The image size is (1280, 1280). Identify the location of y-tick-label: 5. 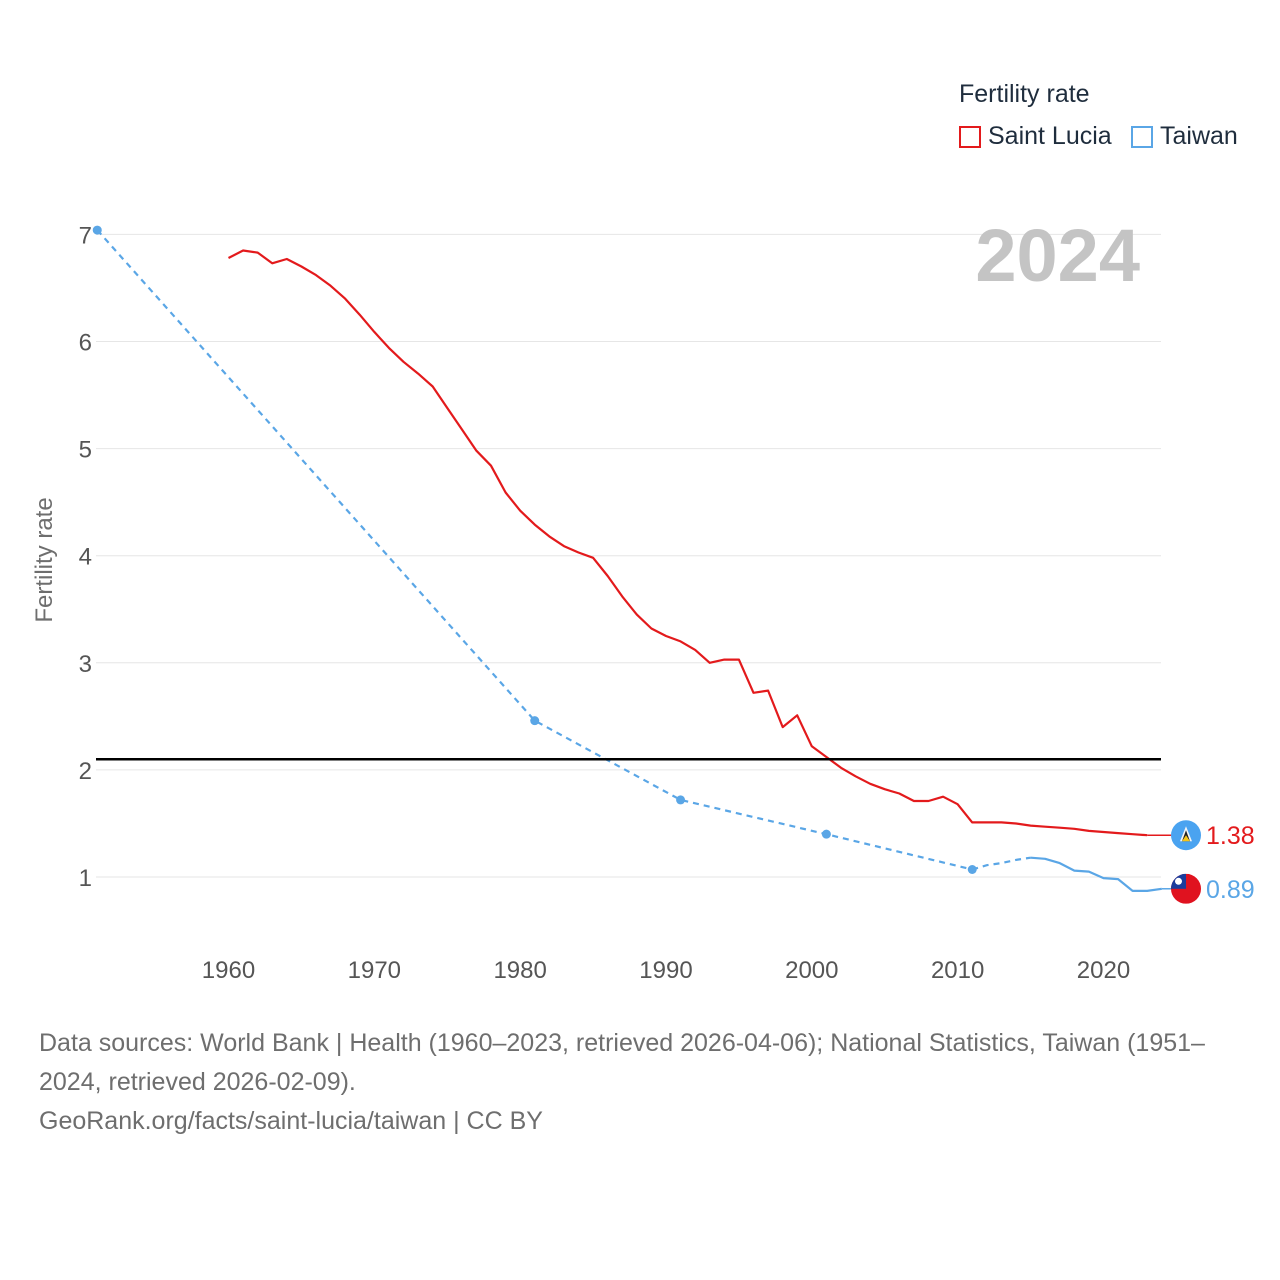
(85, 450).